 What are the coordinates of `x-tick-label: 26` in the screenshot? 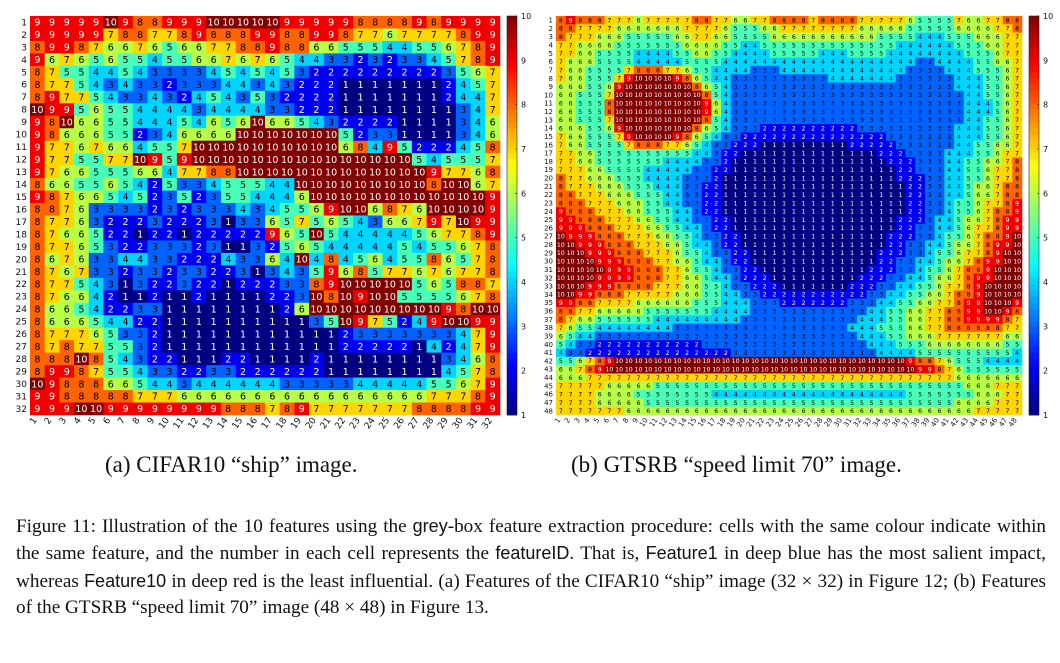 It's located at (399, 423).